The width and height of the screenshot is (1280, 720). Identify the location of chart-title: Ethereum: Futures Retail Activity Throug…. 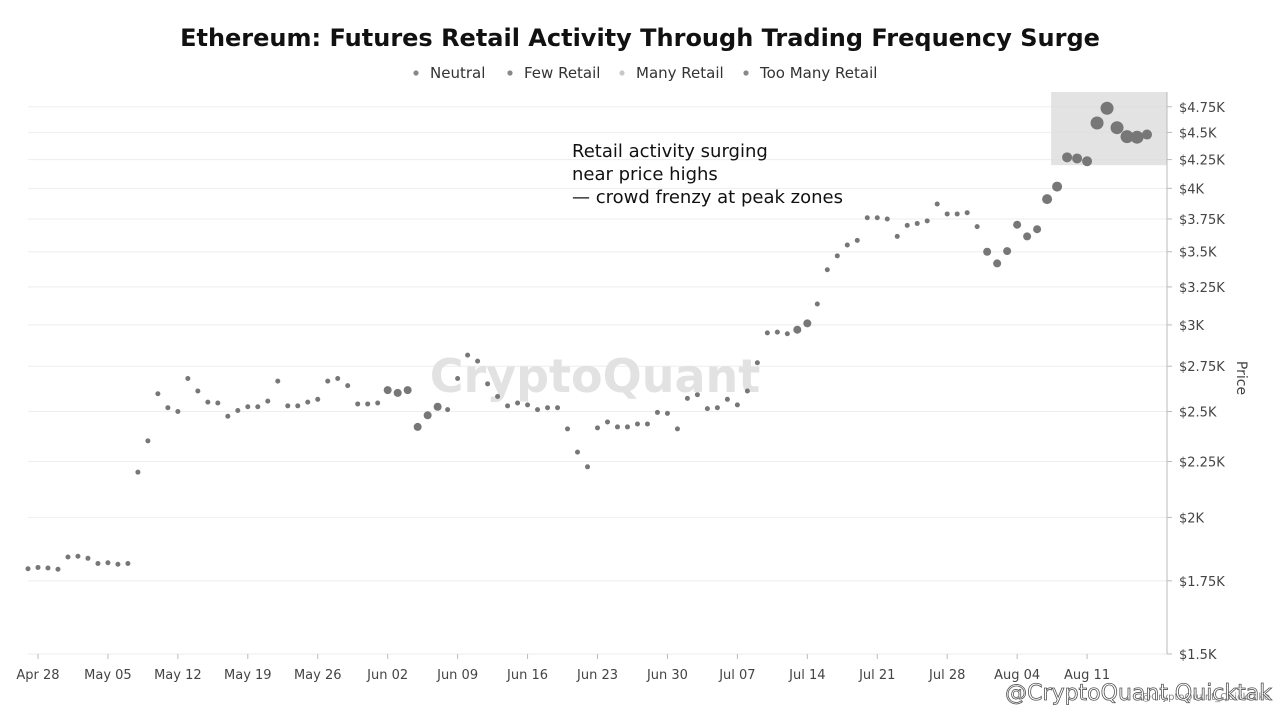
(640, 38).